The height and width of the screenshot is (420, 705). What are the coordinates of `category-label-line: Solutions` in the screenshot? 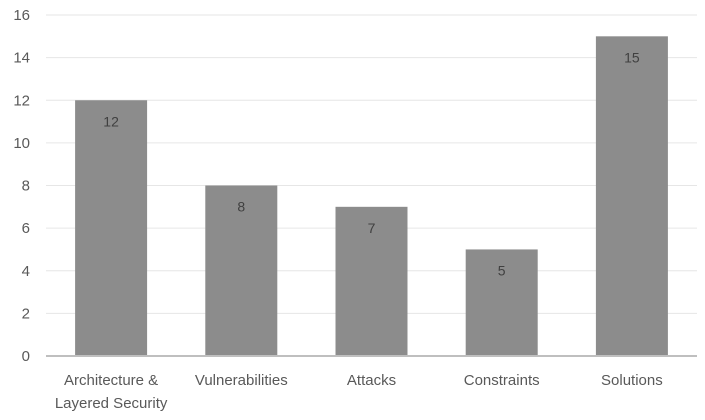 It's located at (632, 380).